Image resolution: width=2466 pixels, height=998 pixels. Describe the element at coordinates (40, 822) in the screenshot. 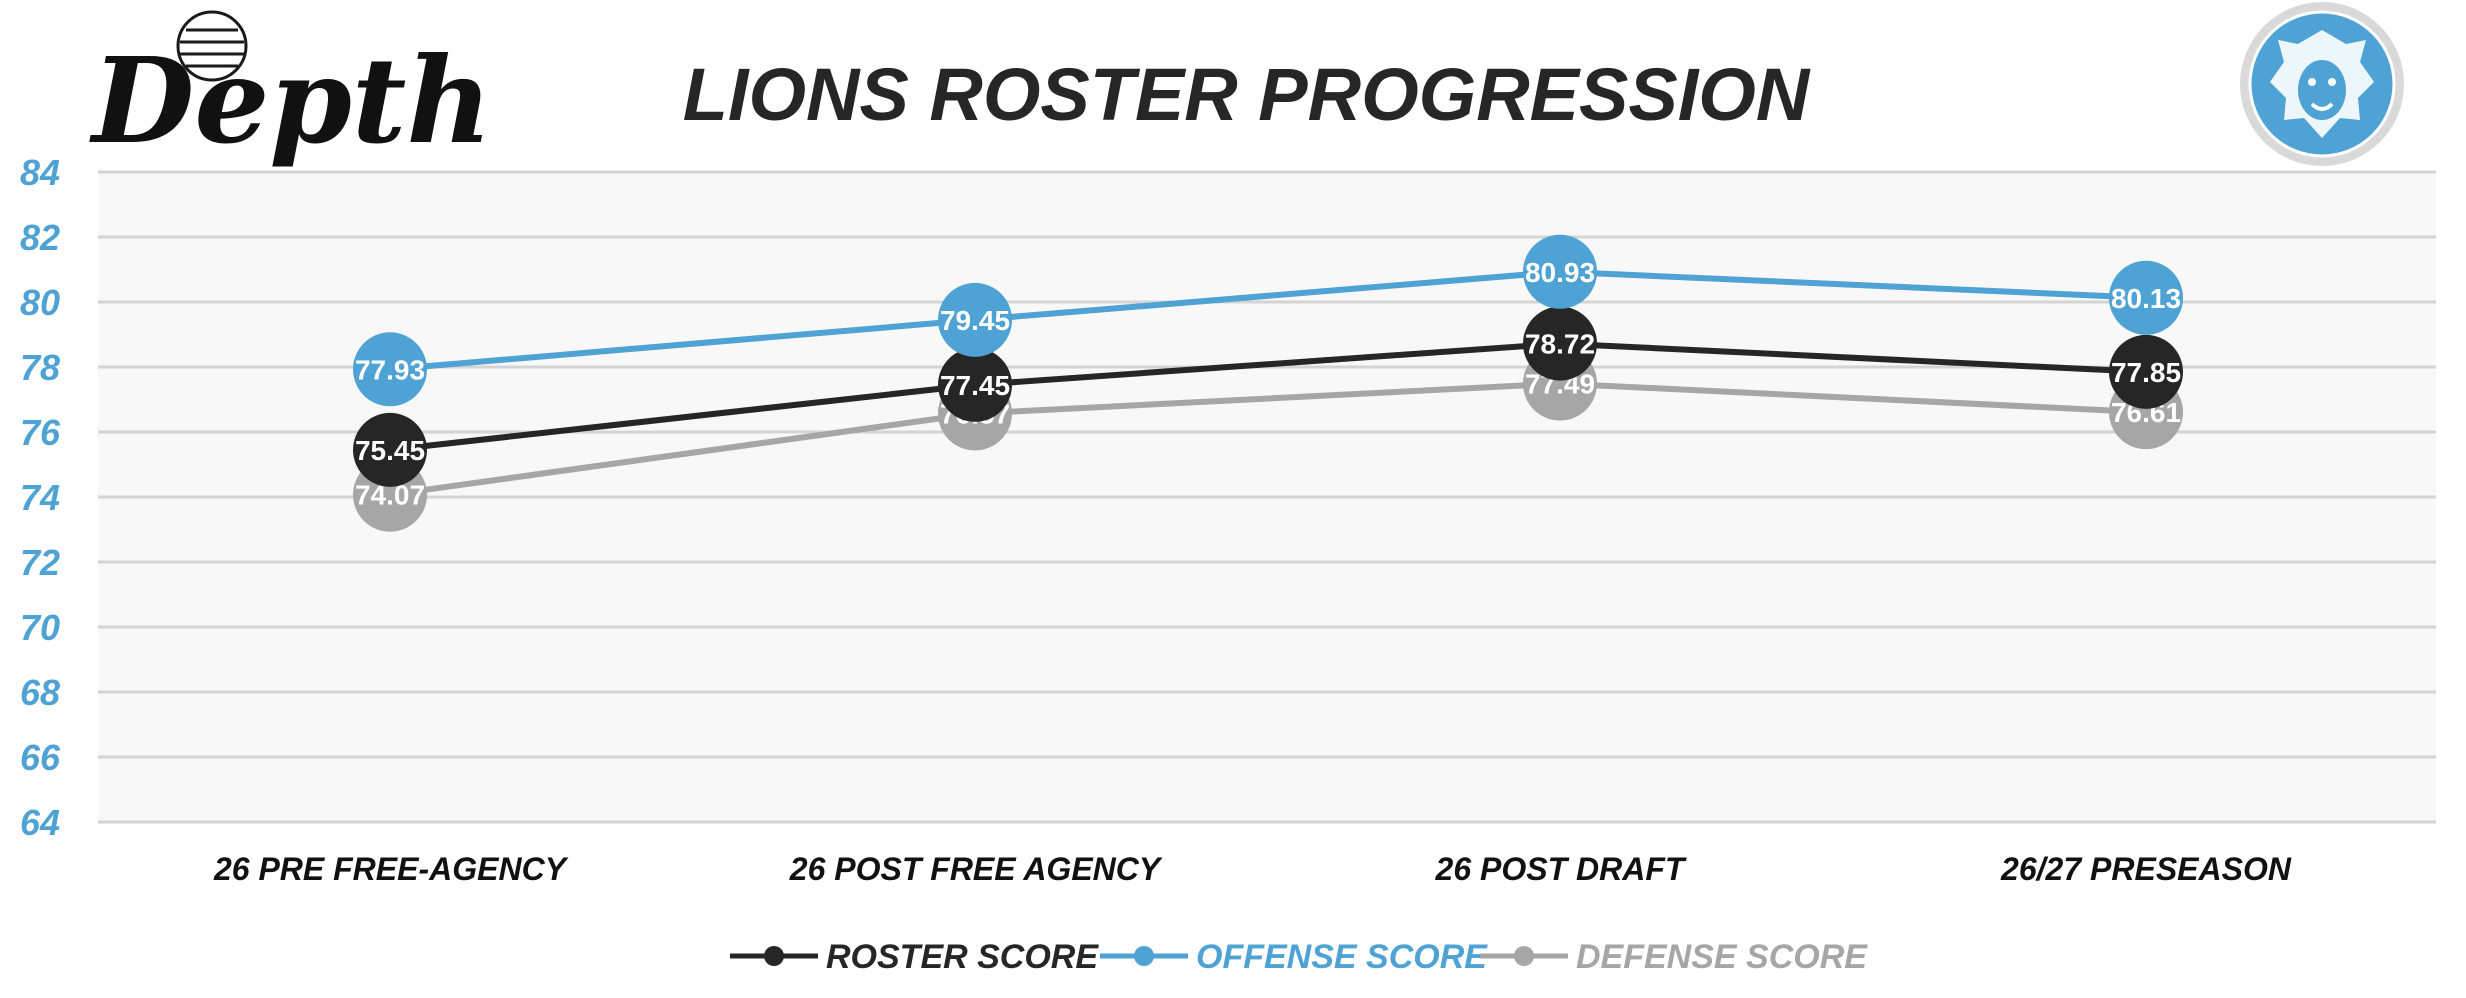

I see `y-tick-label: 64` at that location.